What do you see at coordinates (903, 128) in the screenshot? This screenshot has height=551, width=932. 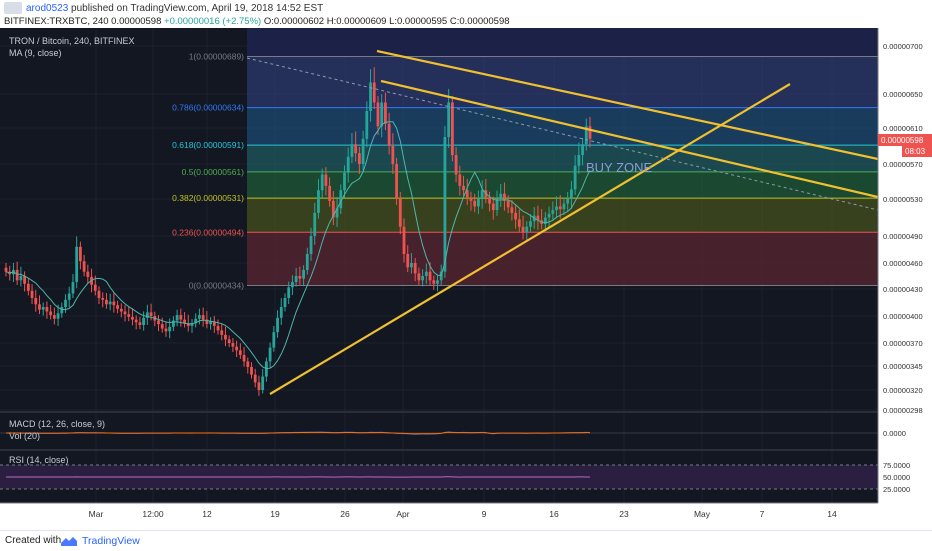 I see `price-tick-label: 0.00000610` at bounding box center [903, 128].